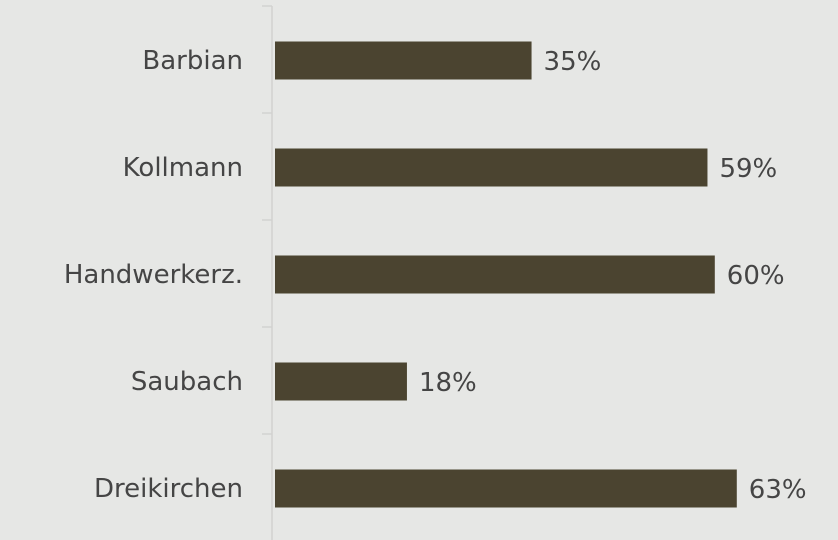 Image resolution: width=838 pixels, height=540 pixels. Describe the element at coordinates (153, 275) in the screenshot. I see `category-label: Handwerkerz.` at that location.